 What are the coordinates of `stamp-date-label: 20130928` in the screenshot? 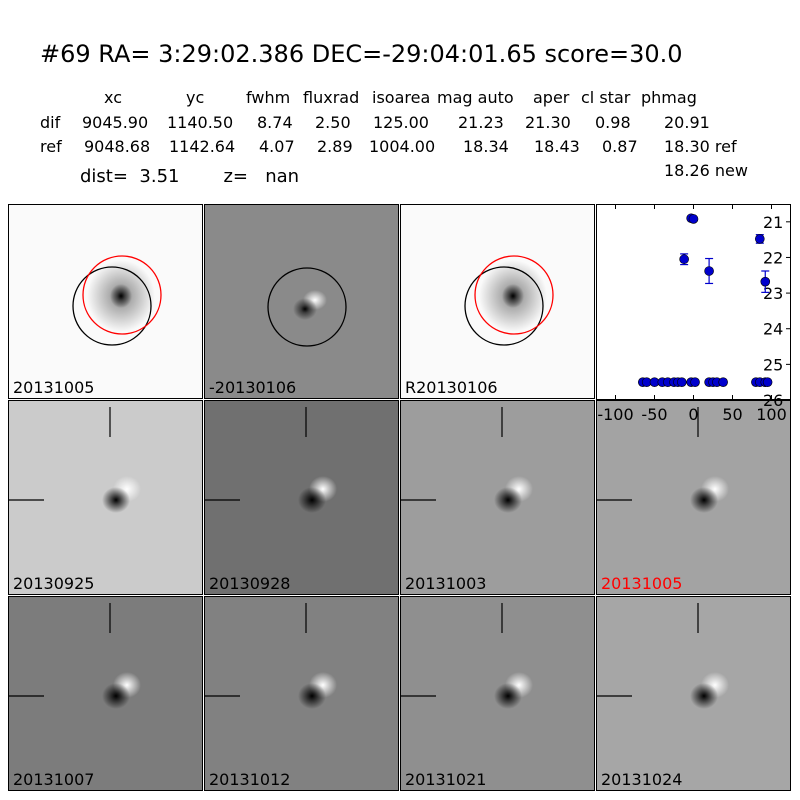 It's located at (250, 583).